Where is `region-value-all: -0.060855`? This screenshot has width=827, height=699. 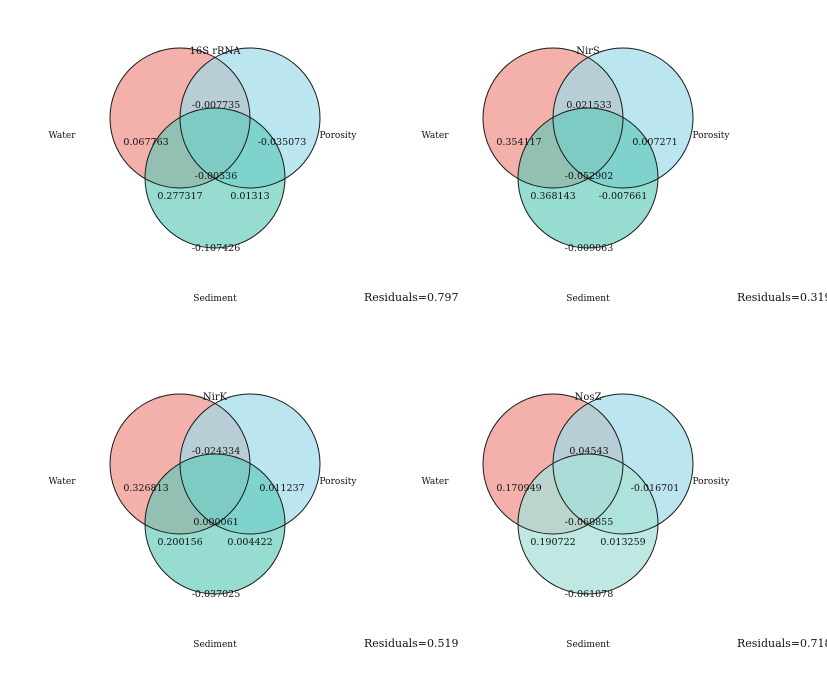 region-value-all: -0.060855 is located at coordinates (589, 522).